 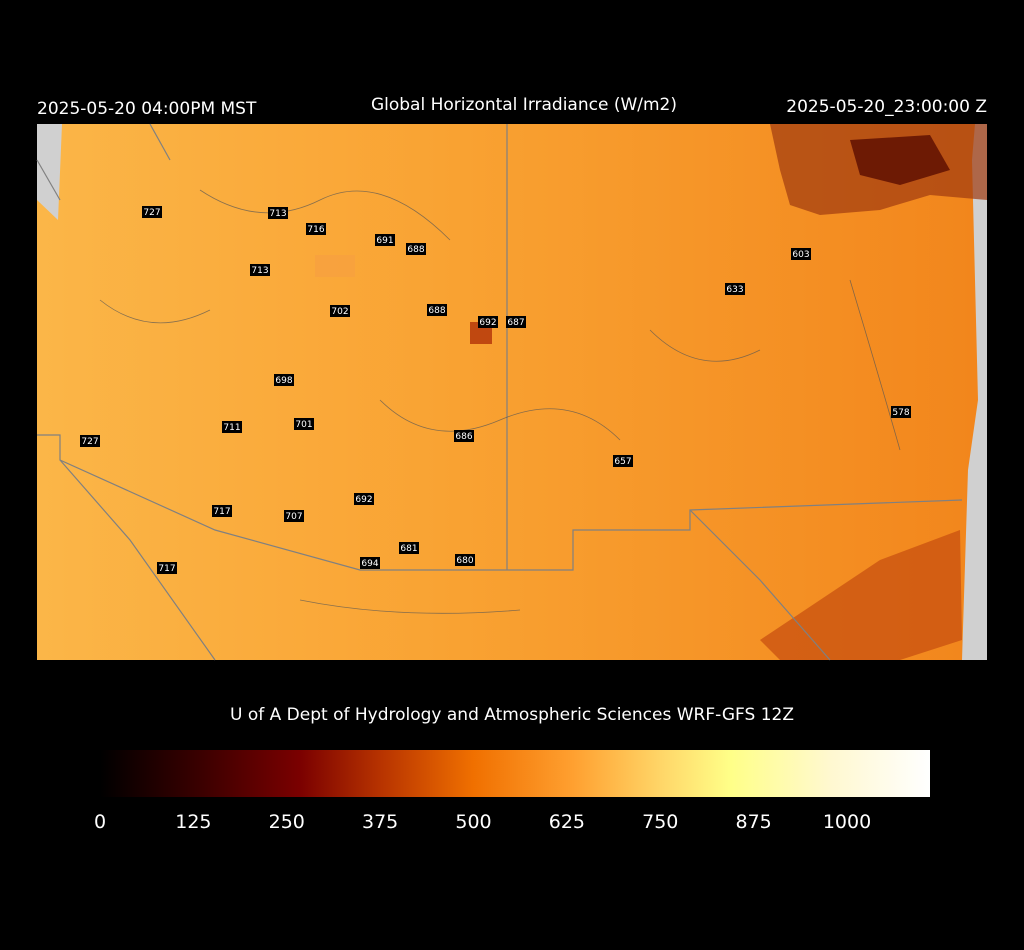 I want to click on colorbar-tick-label: 500, so click(x=473, y=822).